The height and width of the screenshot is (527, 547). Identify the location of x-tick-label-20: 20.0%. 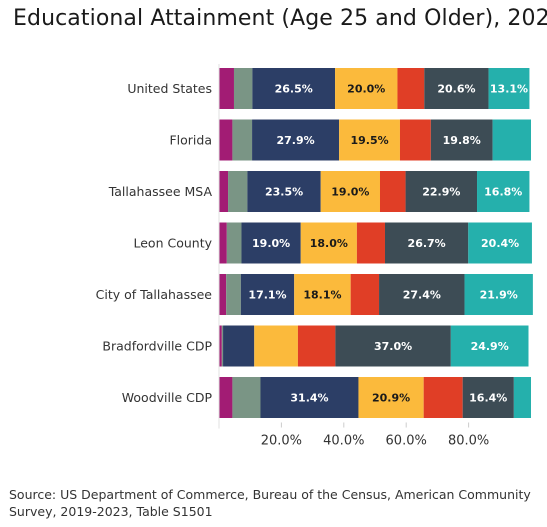
(281, 441).